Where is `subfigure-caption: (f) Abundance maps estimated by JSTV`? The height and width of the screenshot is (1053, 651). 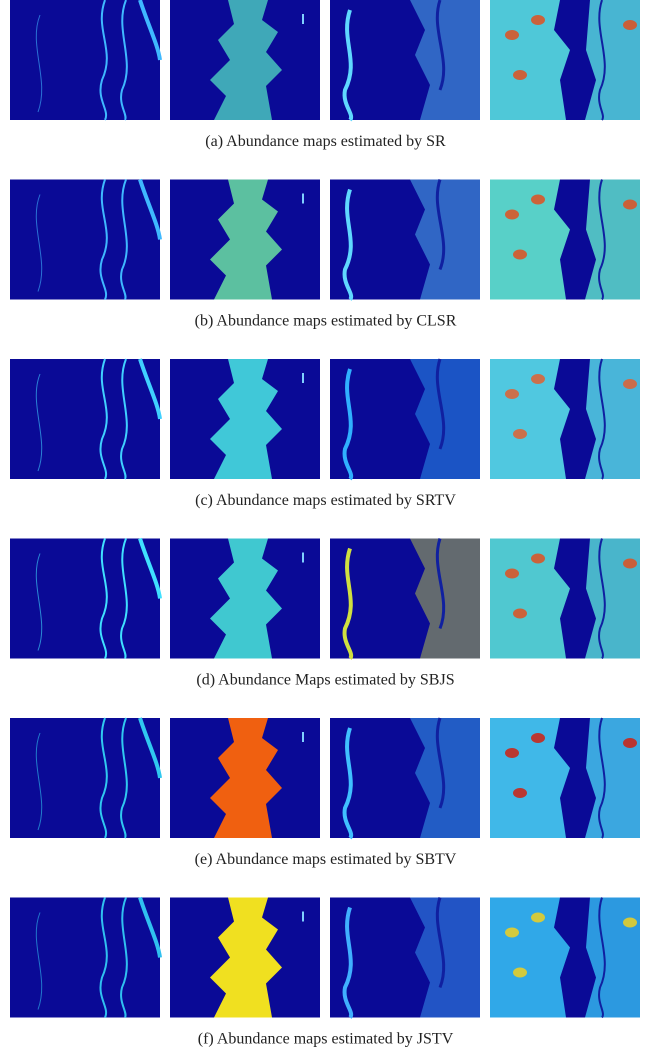
subfigure-caption: (f) Abundance maps estimated by JSTV is located at coordinates (326, 1039).